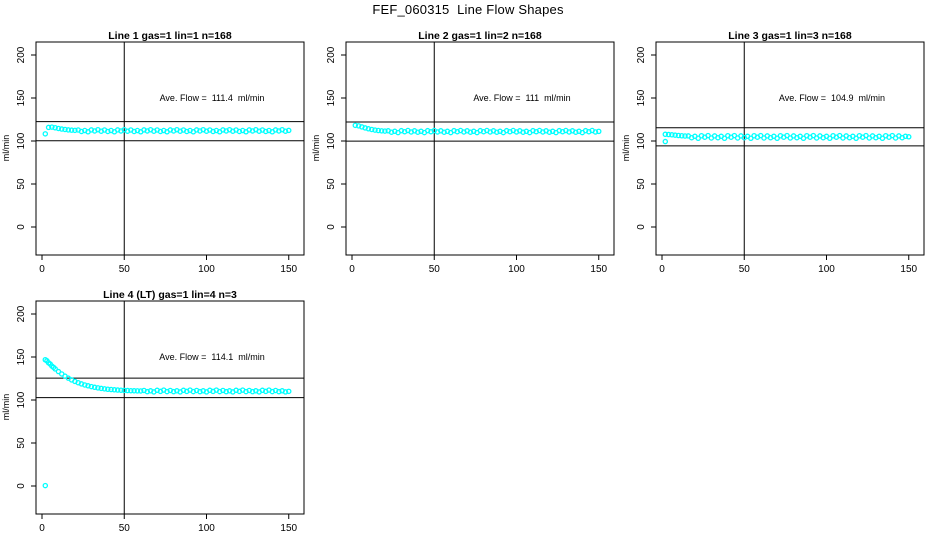 The image size is (936, 543). What do you see at coordinates (468, 9) in the screenshot?
I see `figure-title: FEF_060315 Line Flow Shapes` at bounding box center [468, 9].